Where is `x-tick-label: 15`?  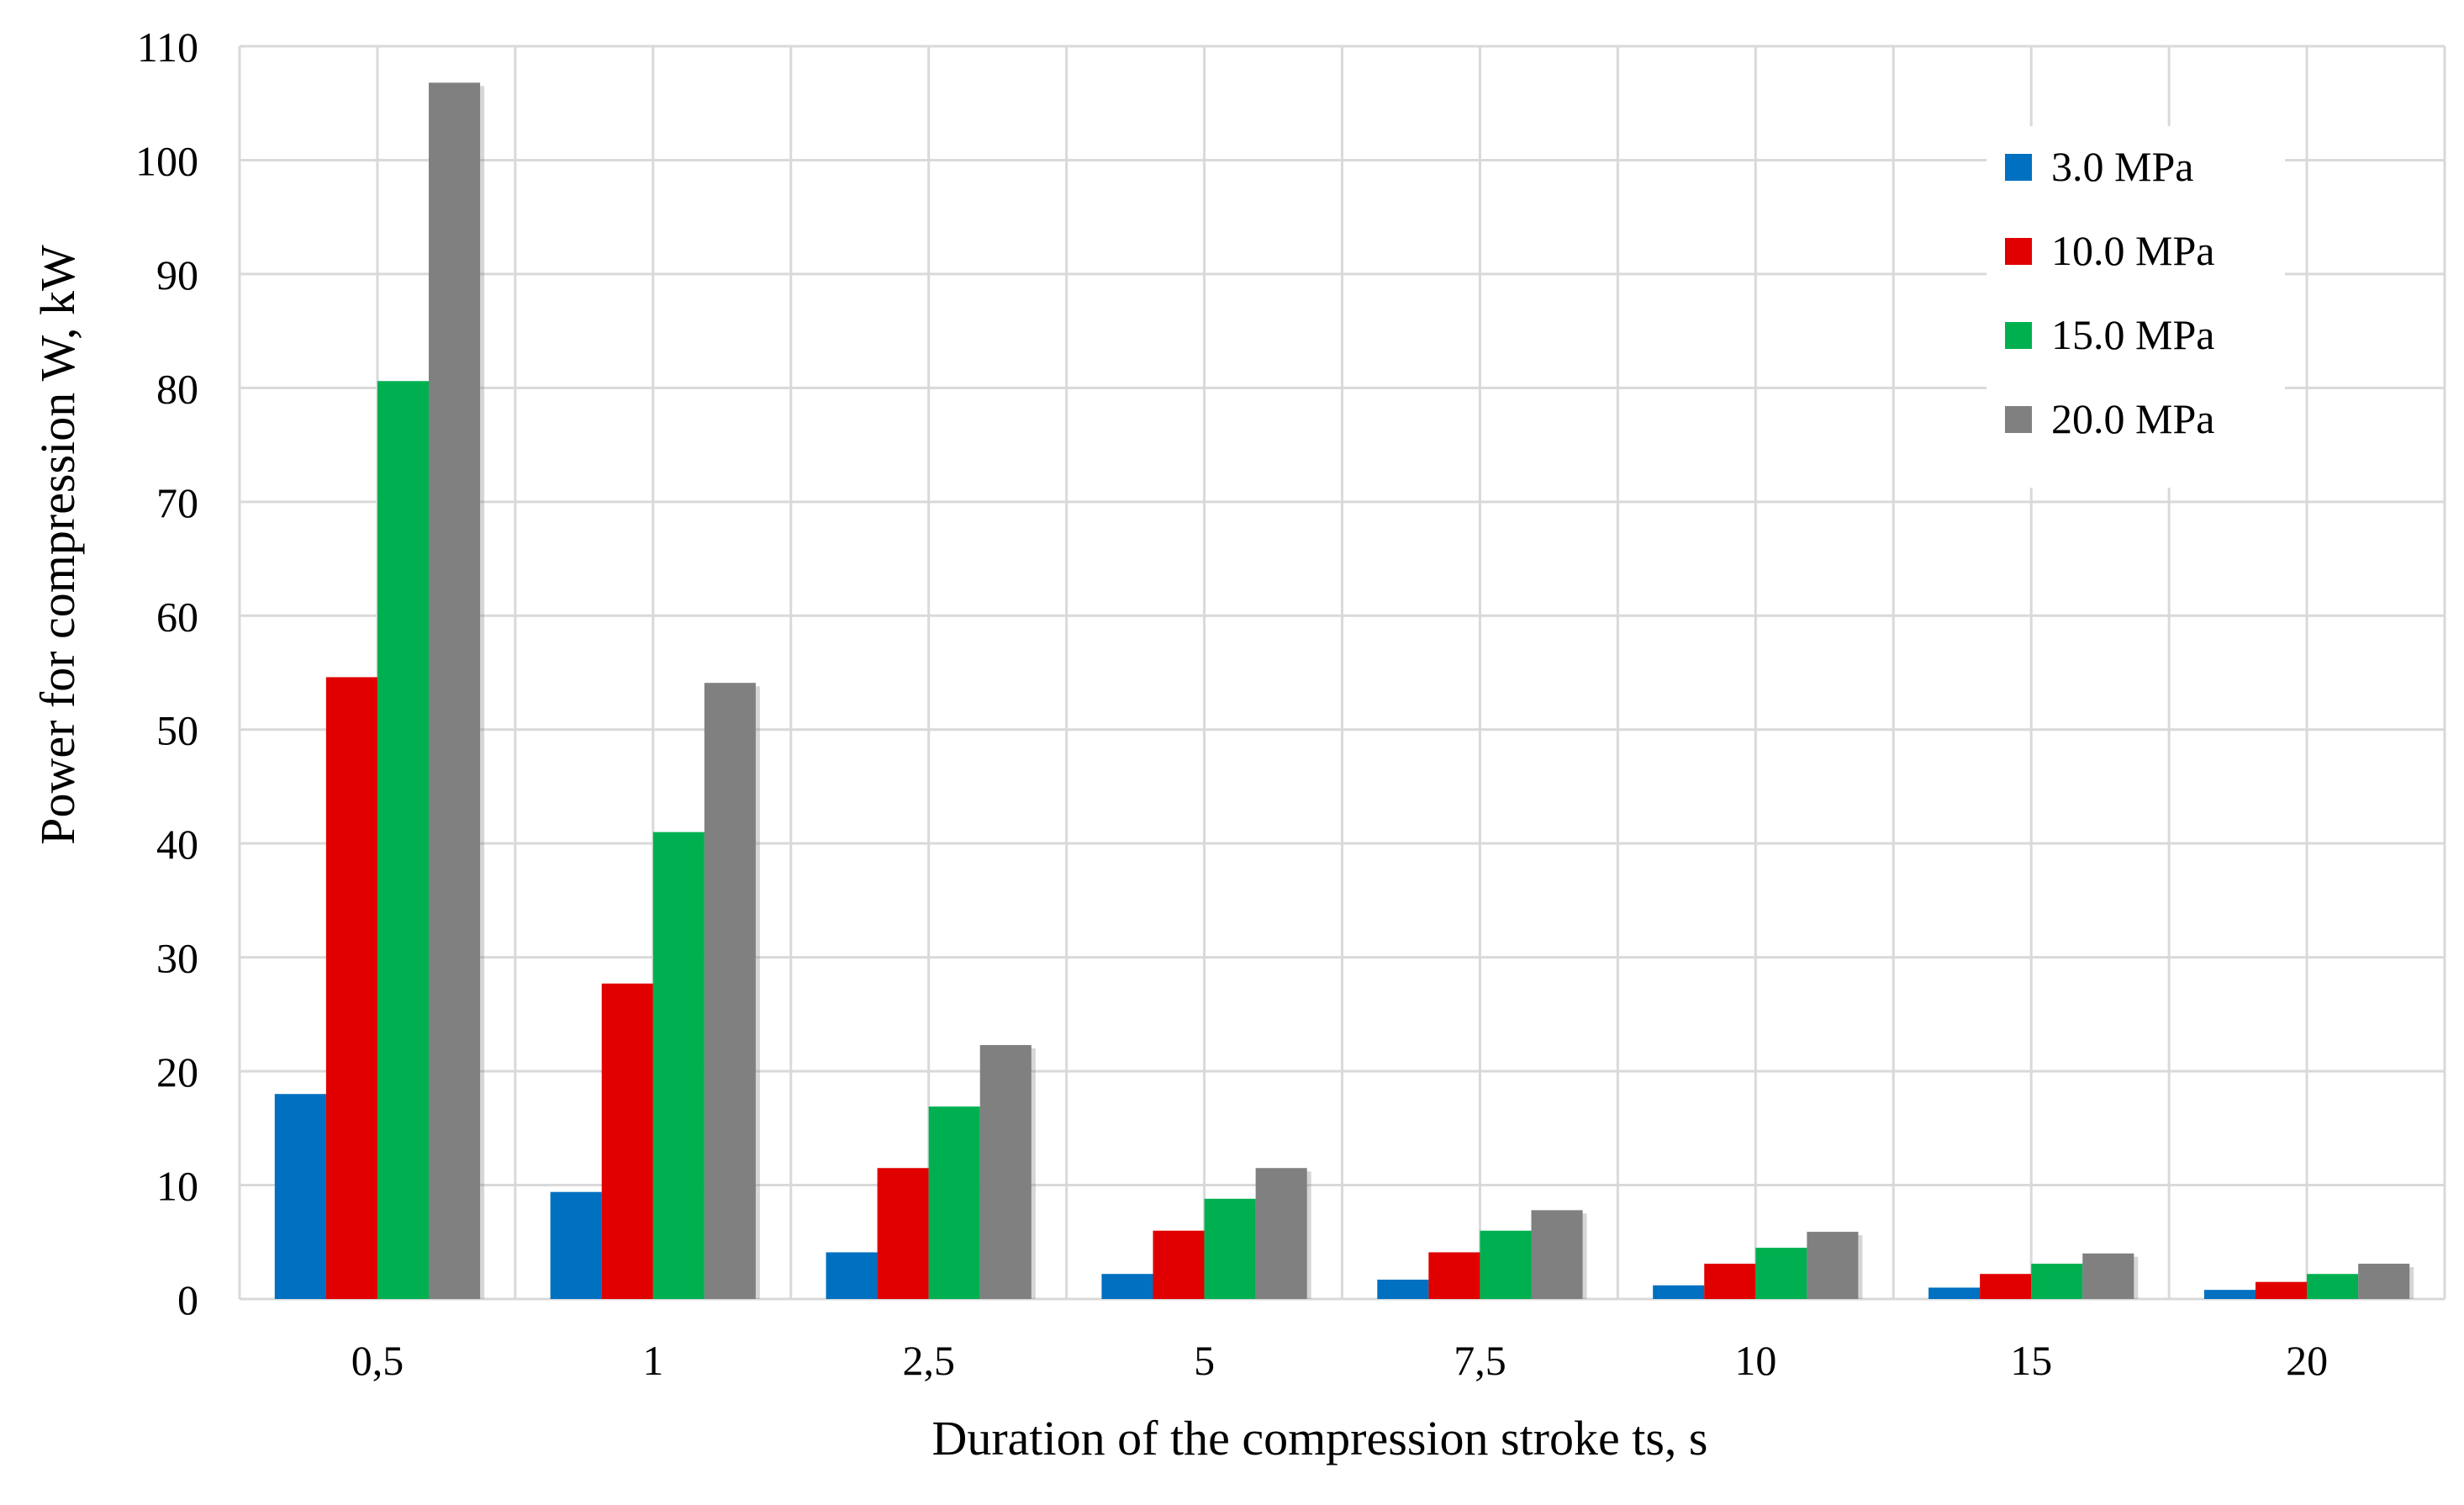
x-tick-label: 15 is located at coordinates (2031, 1360).